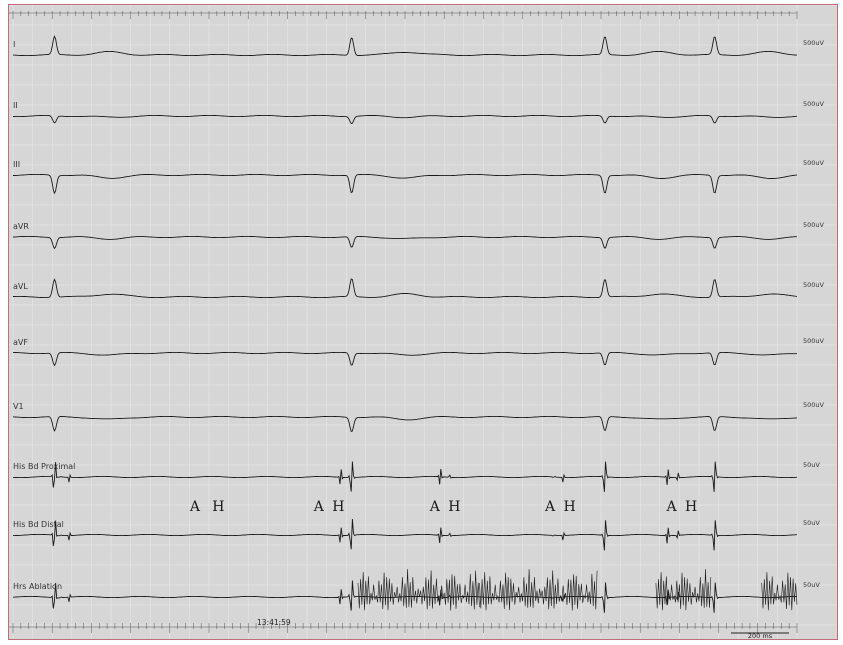 The image size is (843, 645). I want to click on lead-label: aVF, so click(20, 342).